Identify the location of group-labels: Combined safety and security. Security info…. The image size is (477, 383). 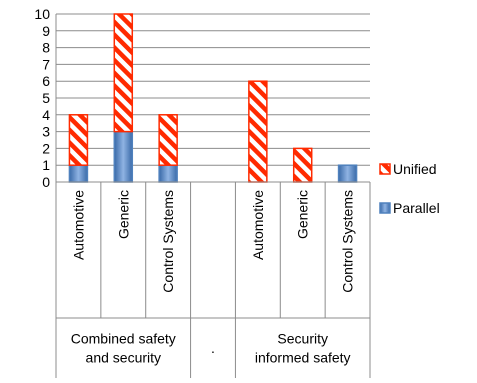
(211, 348).